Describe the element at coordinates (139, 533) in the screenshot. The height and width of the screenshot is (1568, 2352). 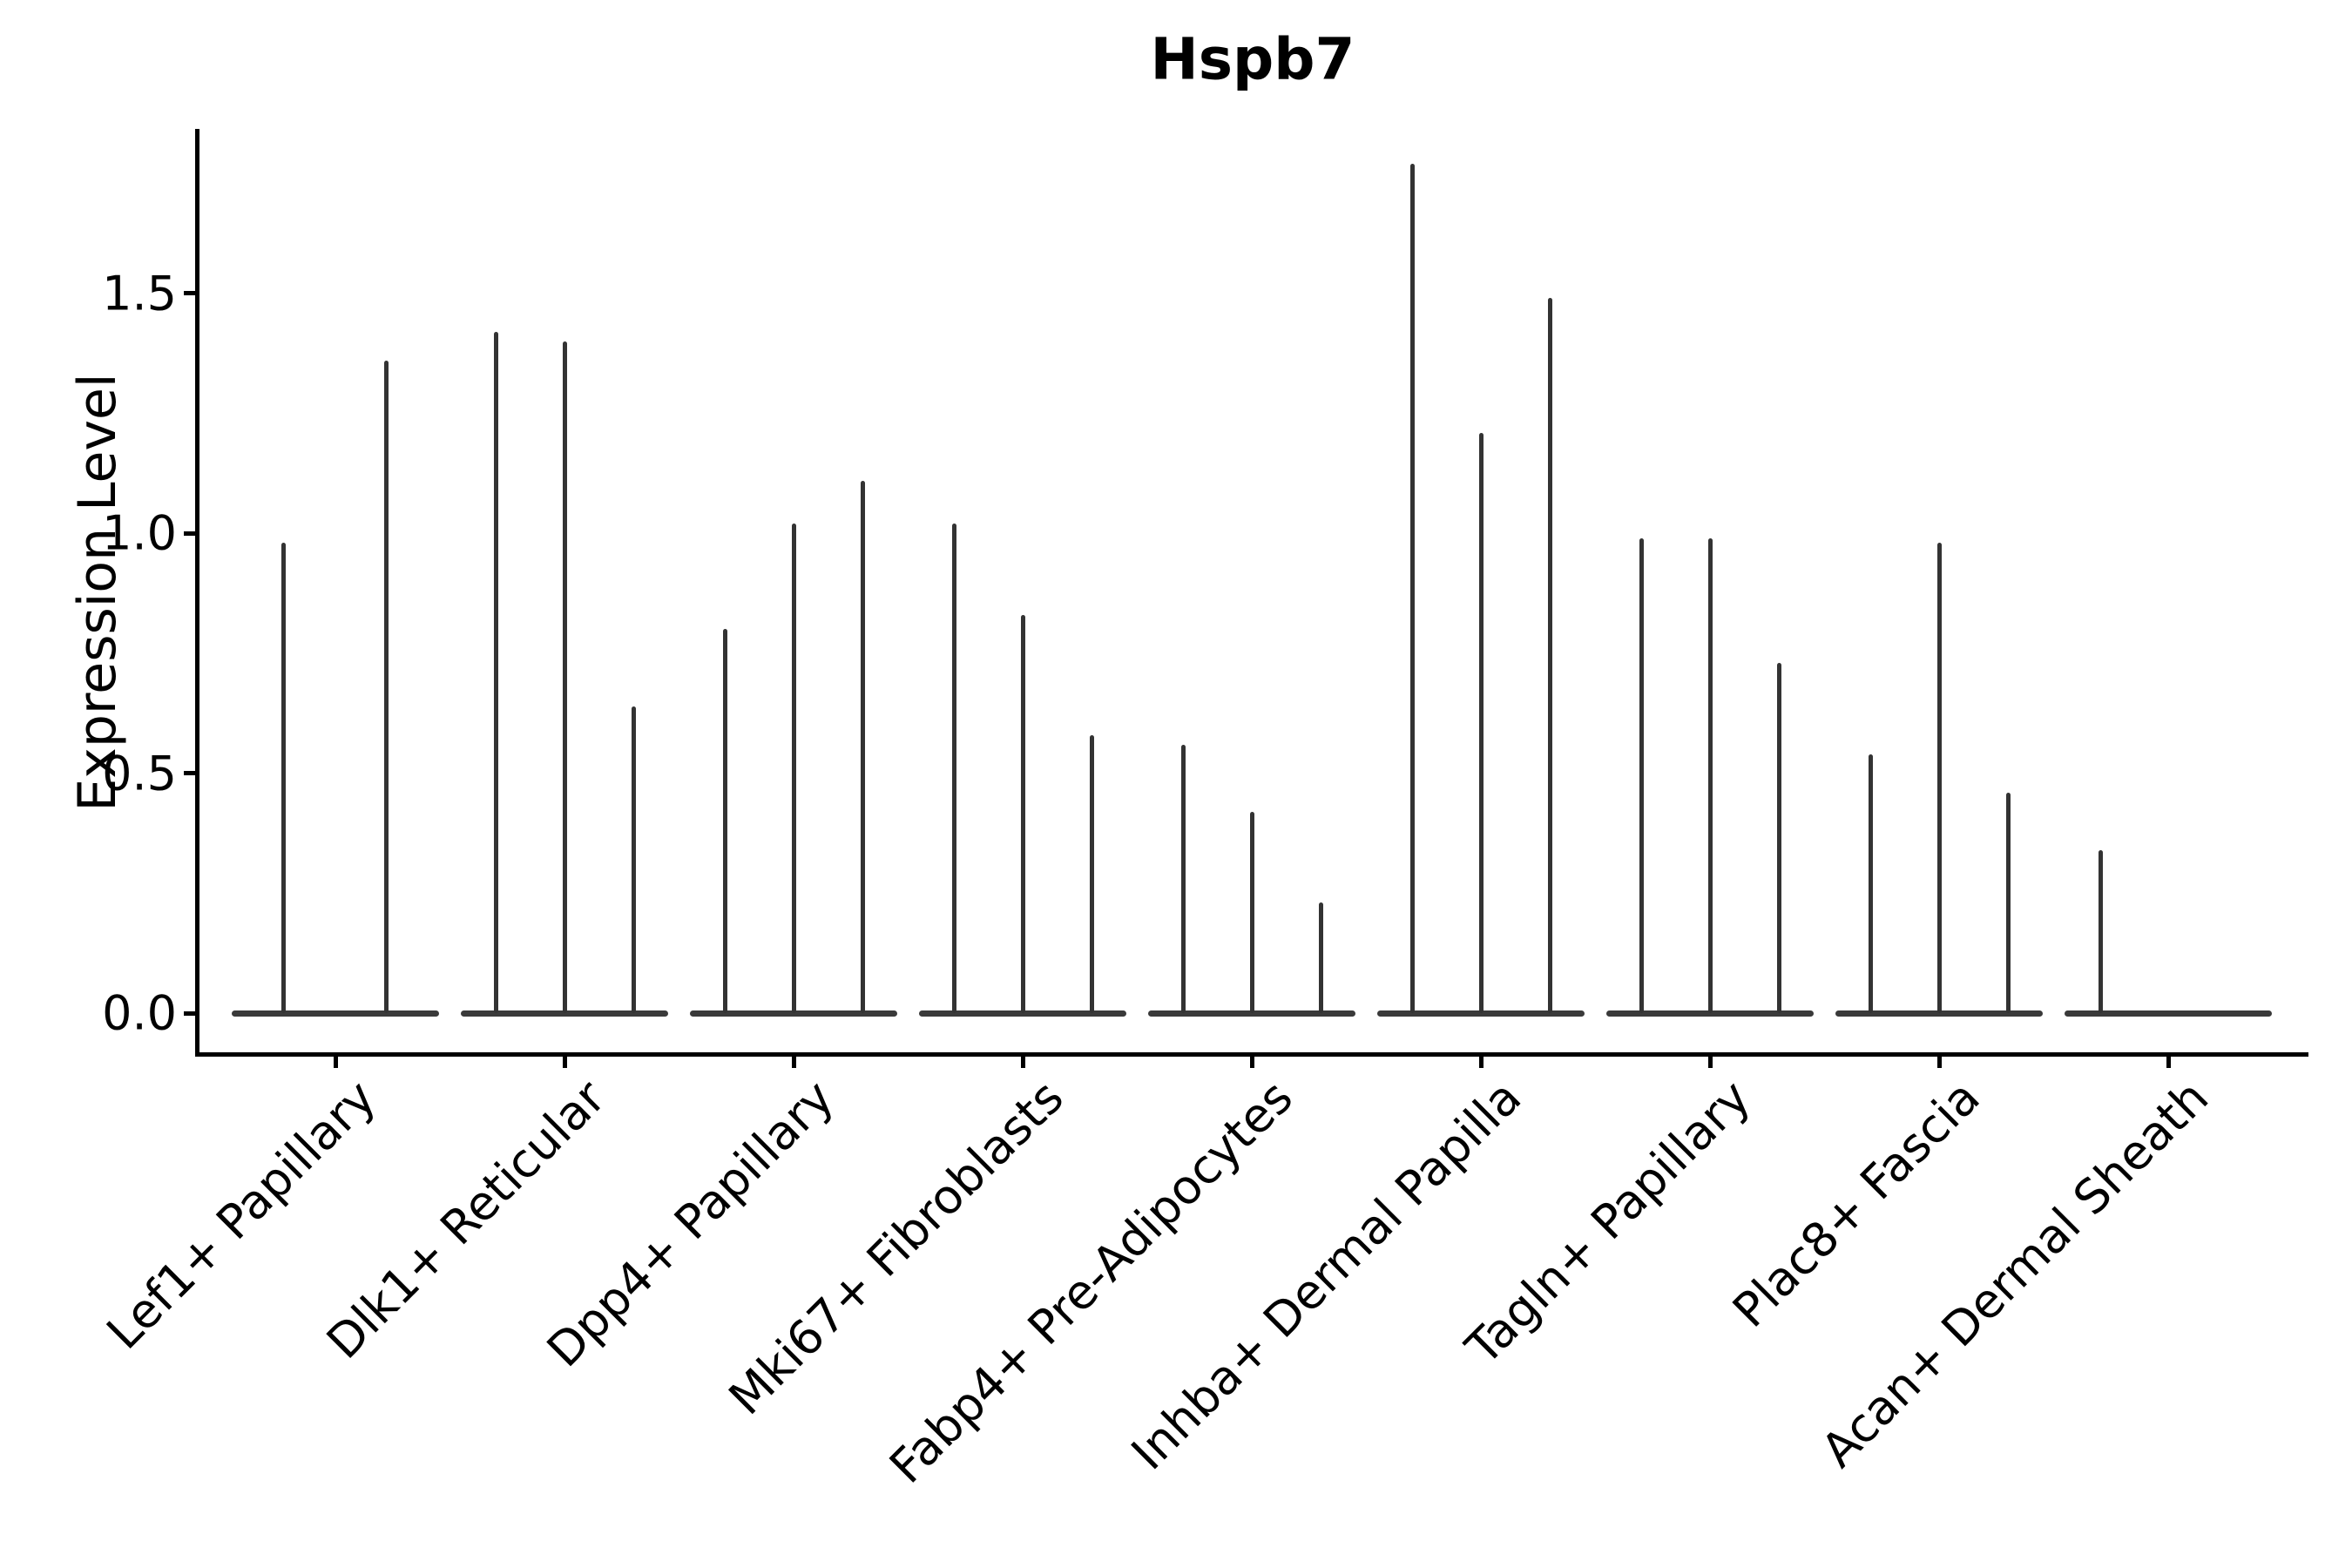
I see `y-tick-label: 1.0` at that location.